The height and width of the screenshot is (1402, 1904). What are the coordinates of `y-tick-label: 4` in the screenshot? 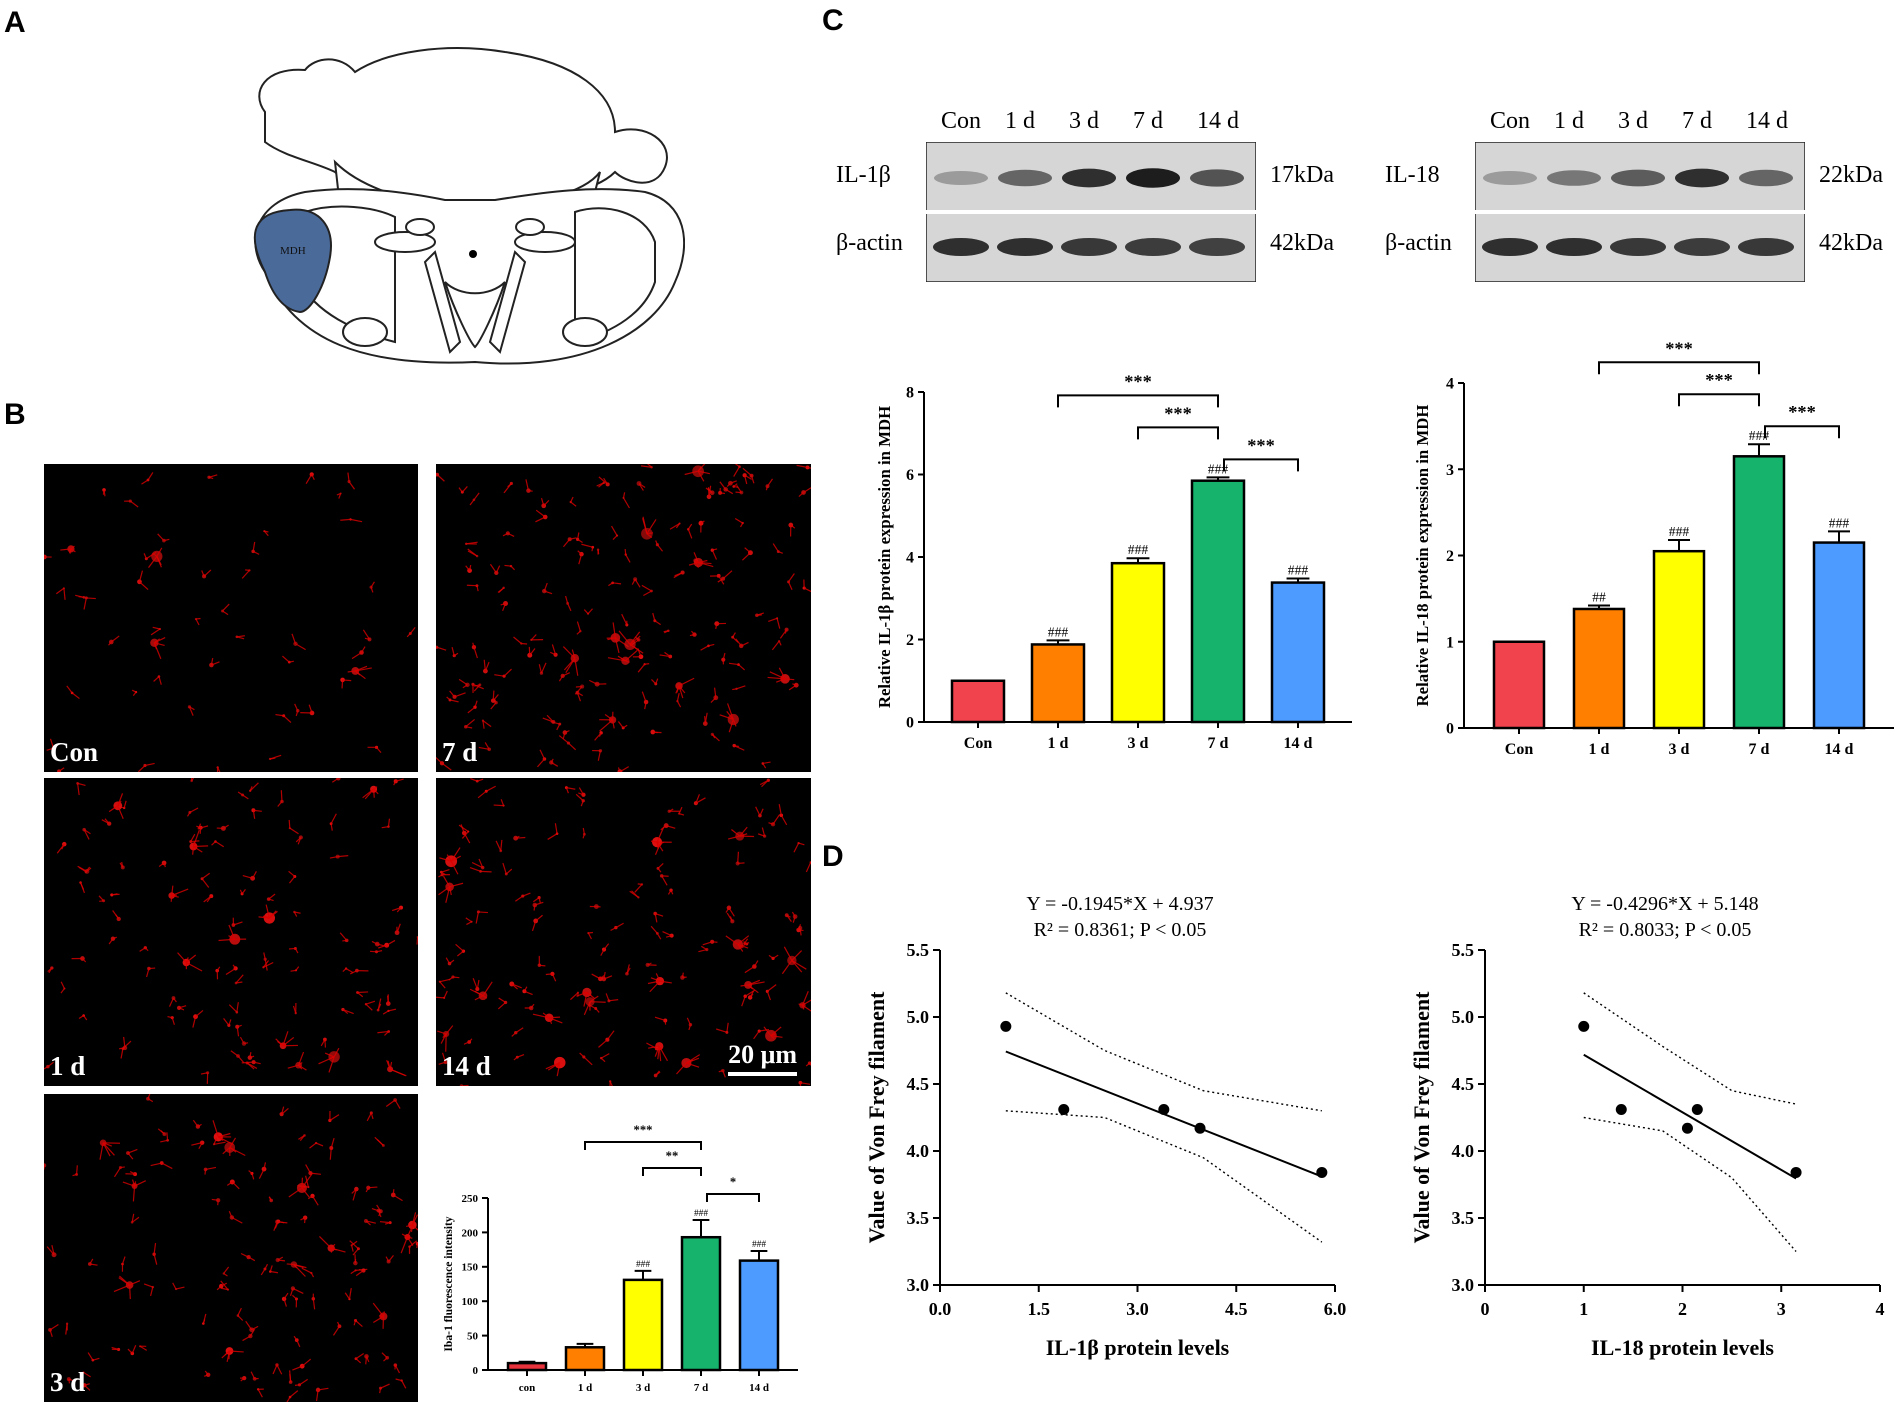 It's located at (910, 558).